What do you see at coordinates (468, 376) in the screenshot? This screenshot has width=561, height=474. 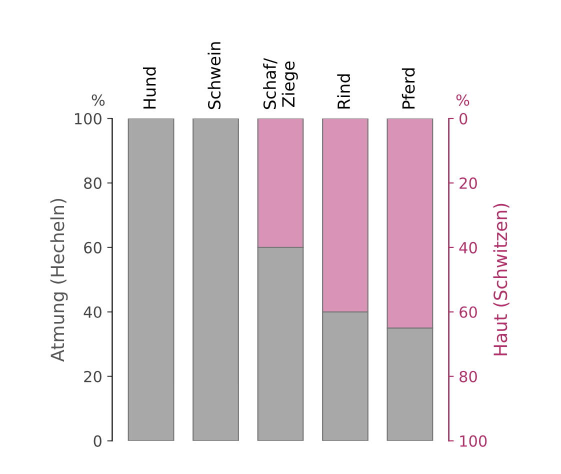 I see `y2-tick-label: 80` at bounding box center [468, 376].